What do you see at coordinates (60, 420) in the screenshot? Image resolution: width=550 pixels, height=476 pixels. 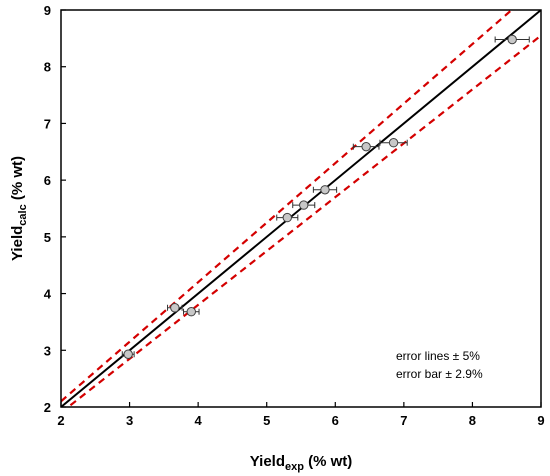 I see `x-tick-label: 2` at bounding box center [60, 420].